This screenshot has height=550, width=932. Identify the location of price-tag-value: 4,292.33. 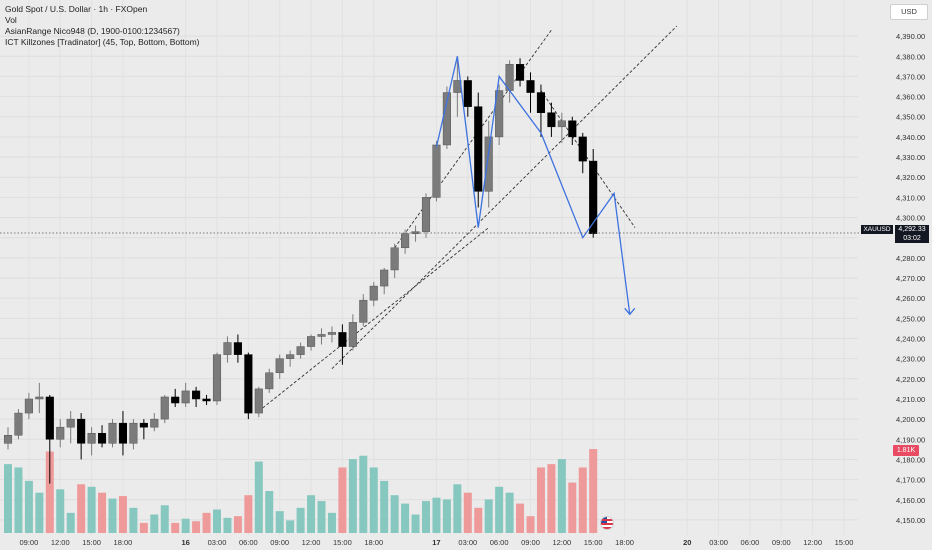
(912, 229).